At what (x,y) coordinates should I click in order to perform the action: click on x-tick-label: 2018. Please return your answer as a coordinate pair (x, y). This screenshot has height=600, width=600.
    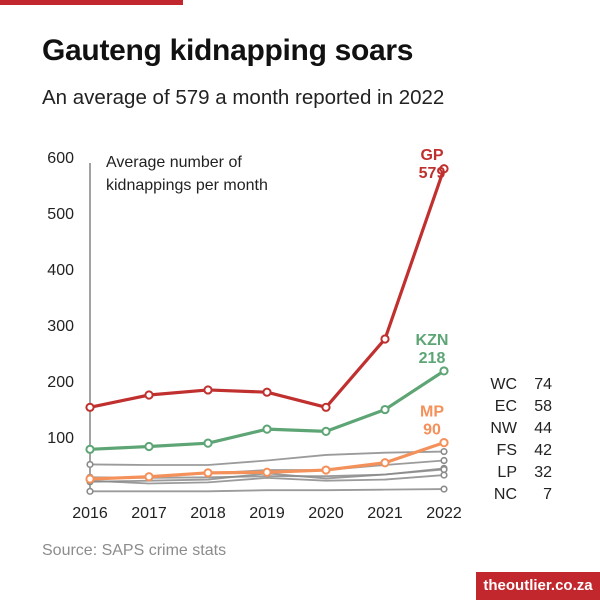
    Looking at the image, I should click on (208, 513).